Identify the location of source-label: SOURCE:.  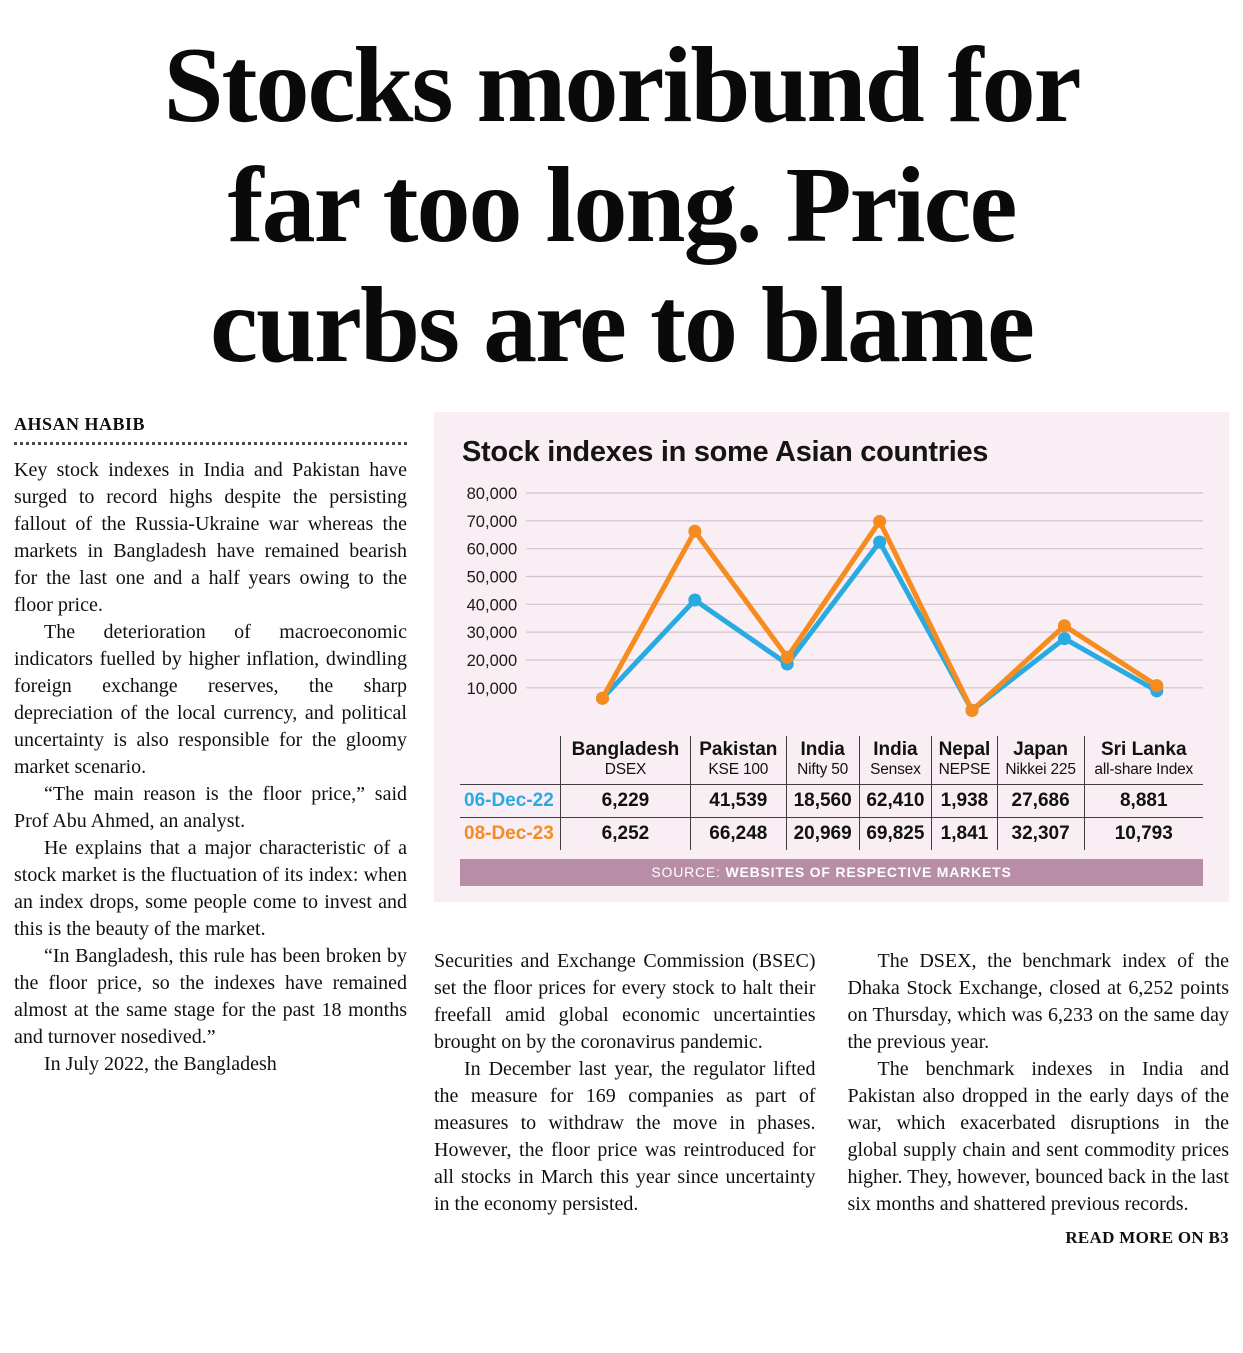
(686, 872).